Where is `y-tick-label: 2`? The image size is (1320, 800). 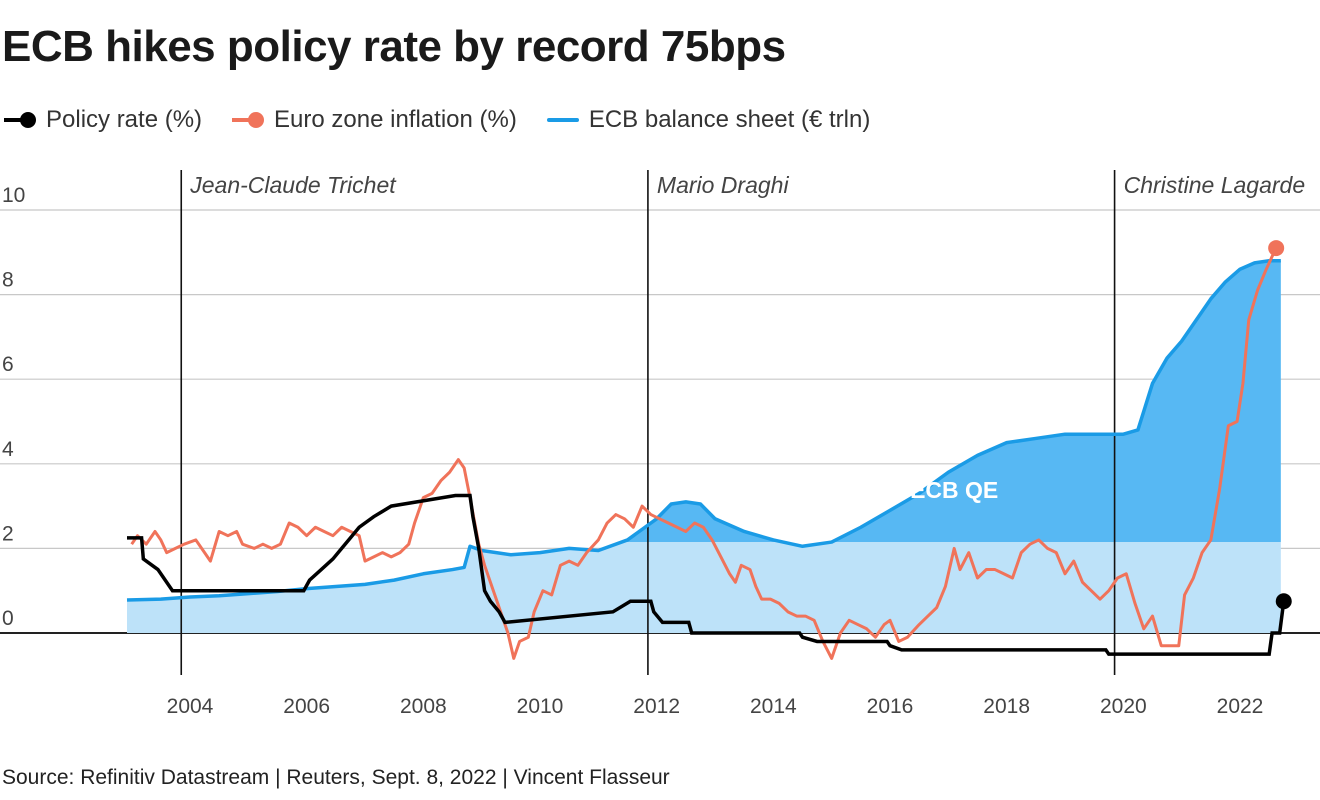
y-tick-label: 2 is located at coordinates (8, 533).